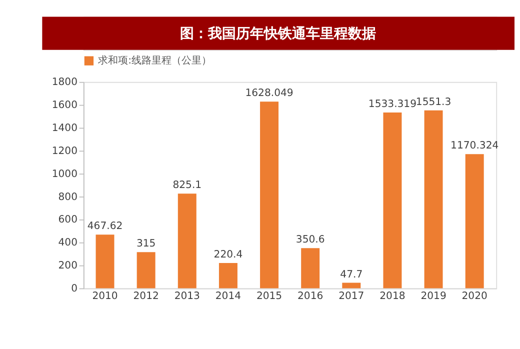 The image size is (520, 349). I want to click on data-label: 47.7, so click(351, 274).